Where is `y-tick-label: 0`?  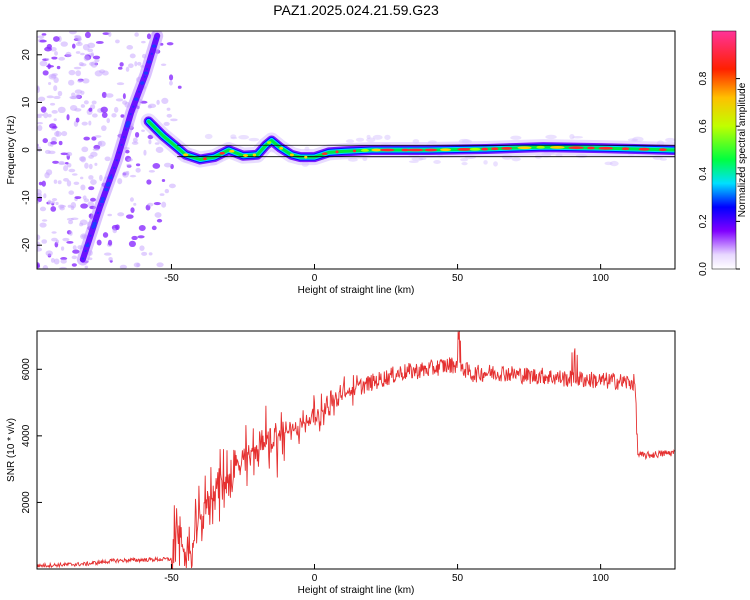
y-tick-label: 0 is located at coordinates (26, 150).